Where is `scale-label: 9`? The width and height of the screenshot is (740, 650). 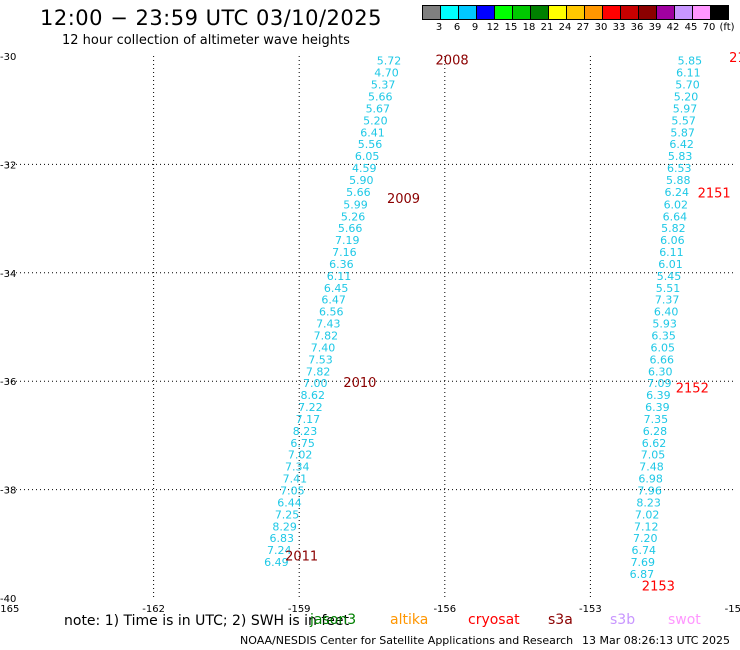
scale-label: 9 is located at coordinates (475, 27).